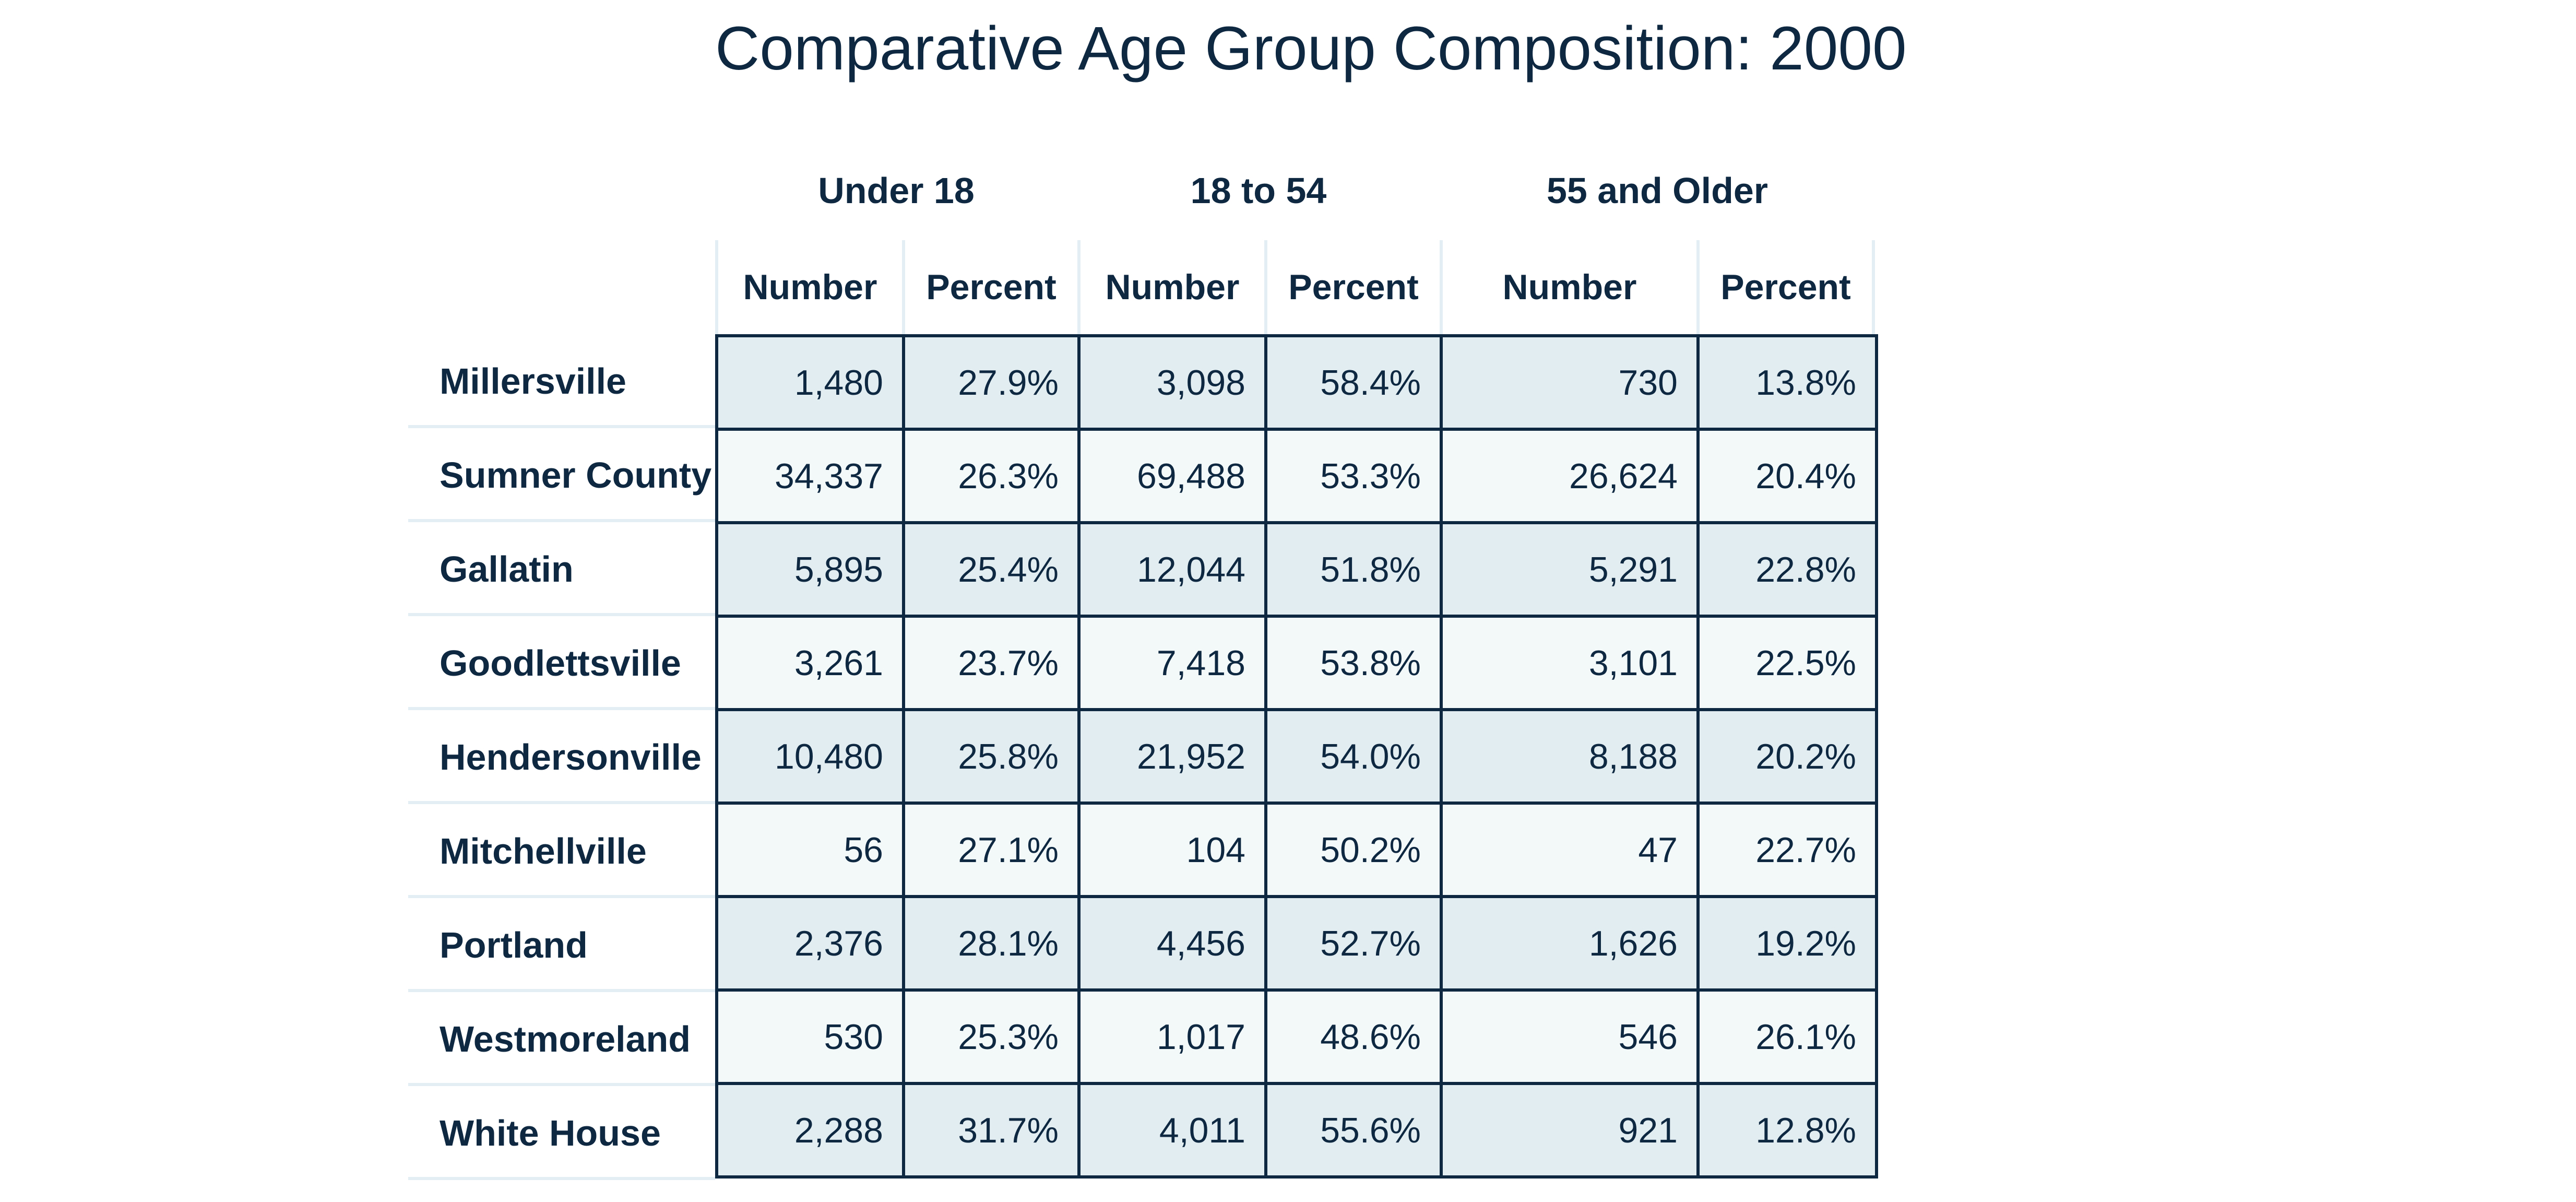  Describe the element at coordinates (1570, 382) in the screenshot. I see `cell-55-older-number: 730` at that location.